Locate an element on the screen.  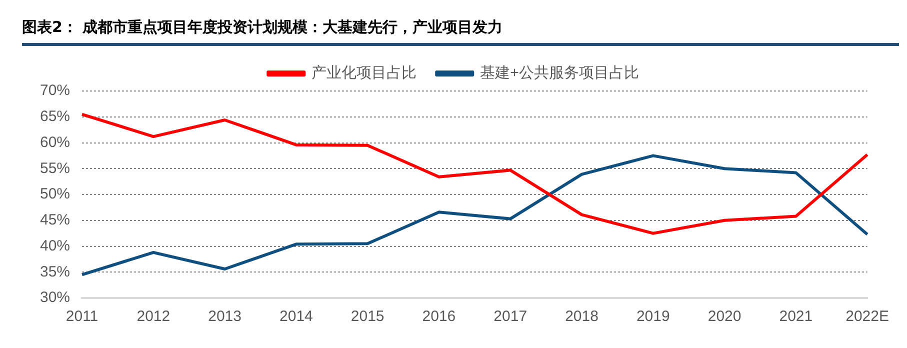
y-tick-label: 45% is located at coordinates (55, 220).